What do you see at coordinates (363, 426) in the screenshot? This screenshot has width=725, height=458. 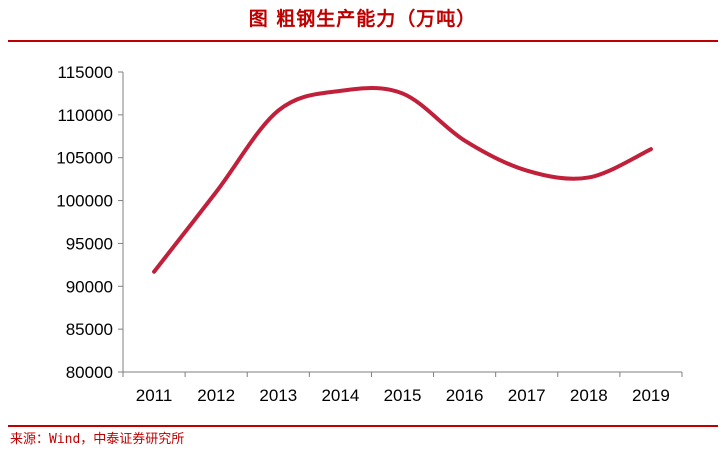 I see `footer-divider` at bounding box center [363, 426].